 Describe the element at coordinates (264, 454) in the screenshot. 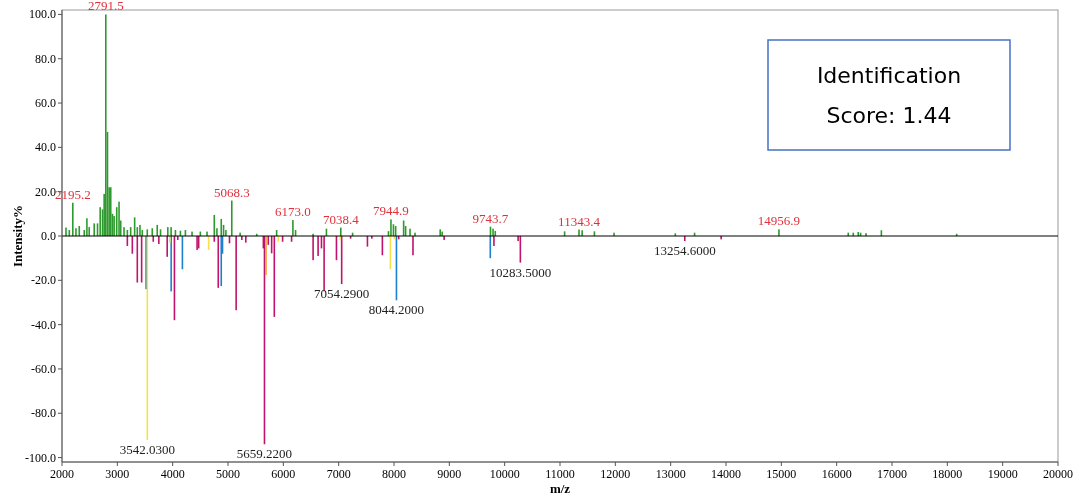

I see `annotation: 5659.2200` at that location.